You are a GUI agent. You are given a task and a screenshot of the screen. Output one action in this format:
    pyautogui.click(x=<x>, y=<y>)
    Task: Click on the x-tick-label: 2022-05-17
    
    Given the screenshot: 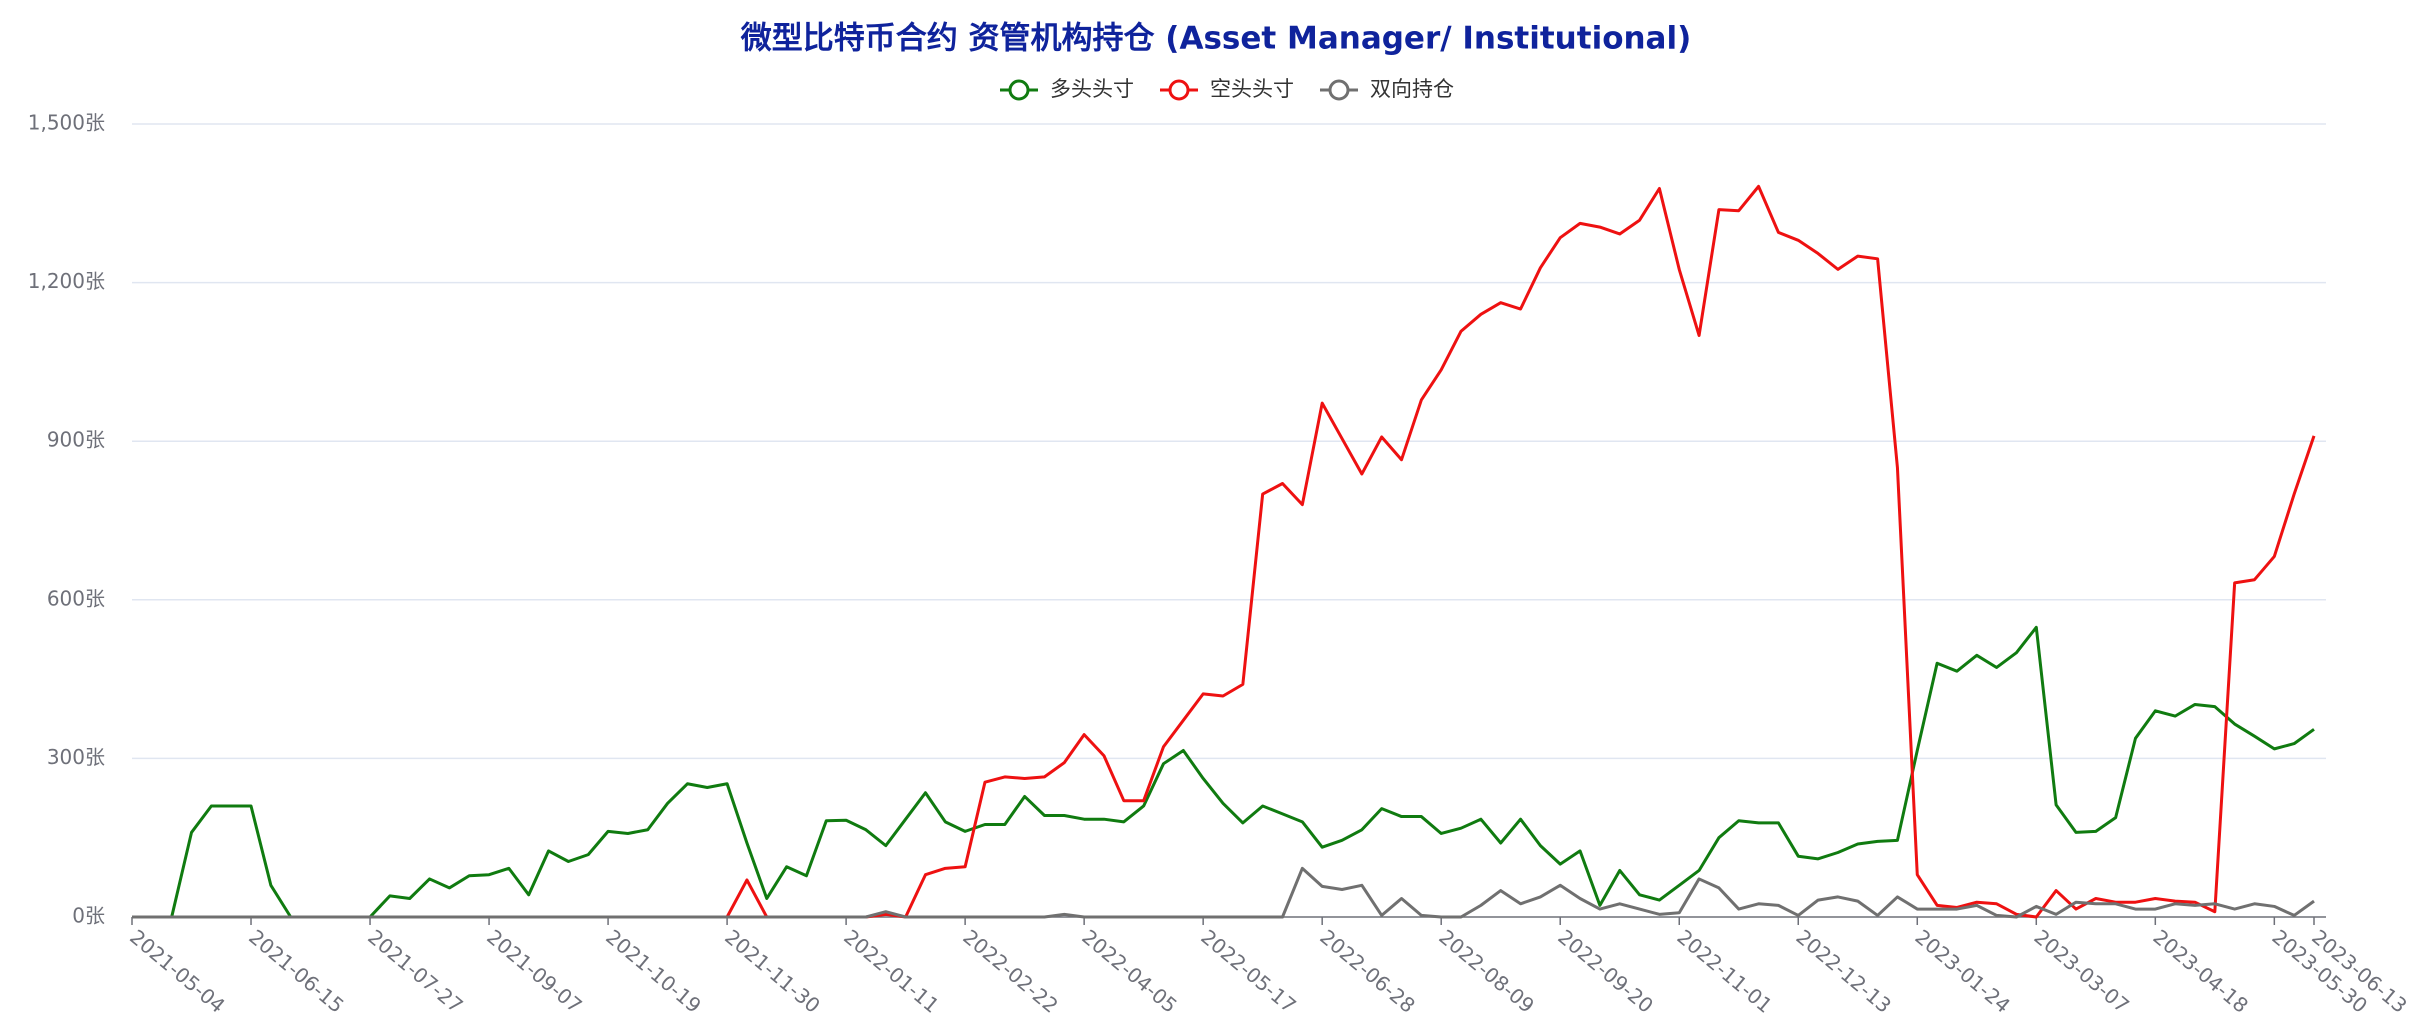 What is the action you would take?
    pyautogui.click(x=1248, y=971)
    